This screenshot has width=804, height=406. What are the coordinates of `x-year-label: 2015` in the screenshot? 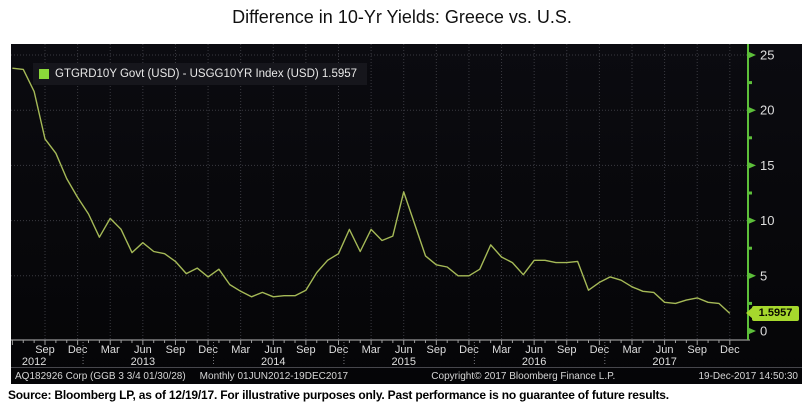 It's located at (403, 362).